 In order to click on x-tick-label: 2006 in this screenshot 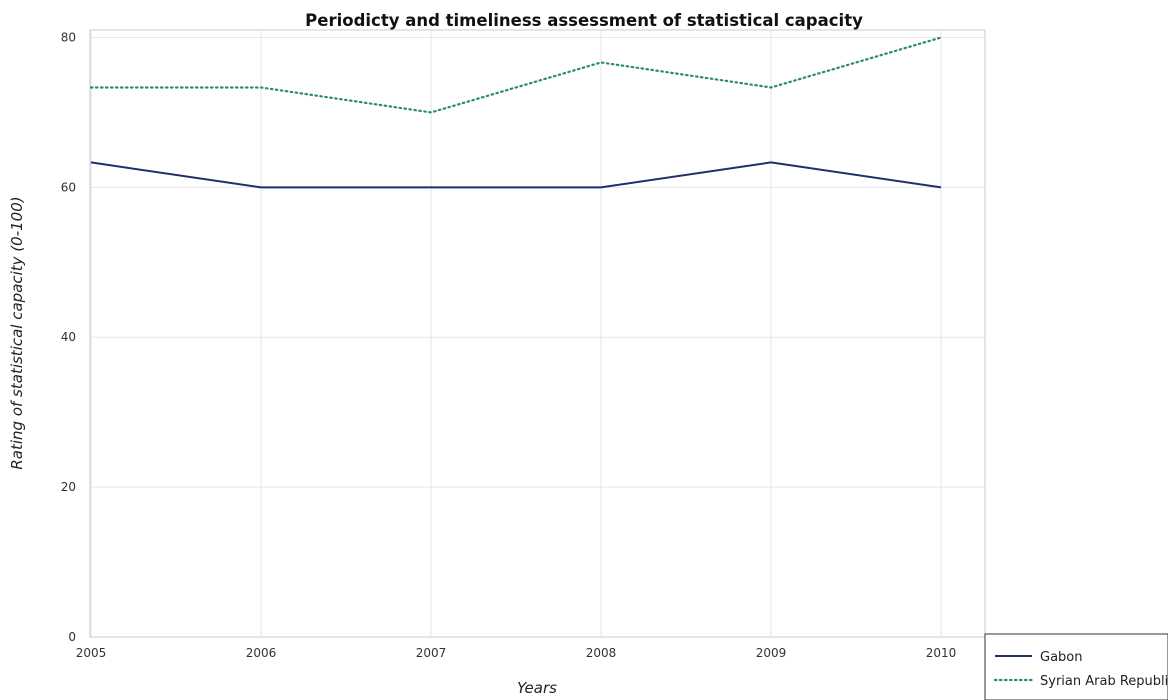, I will do `click(261, 653)`.